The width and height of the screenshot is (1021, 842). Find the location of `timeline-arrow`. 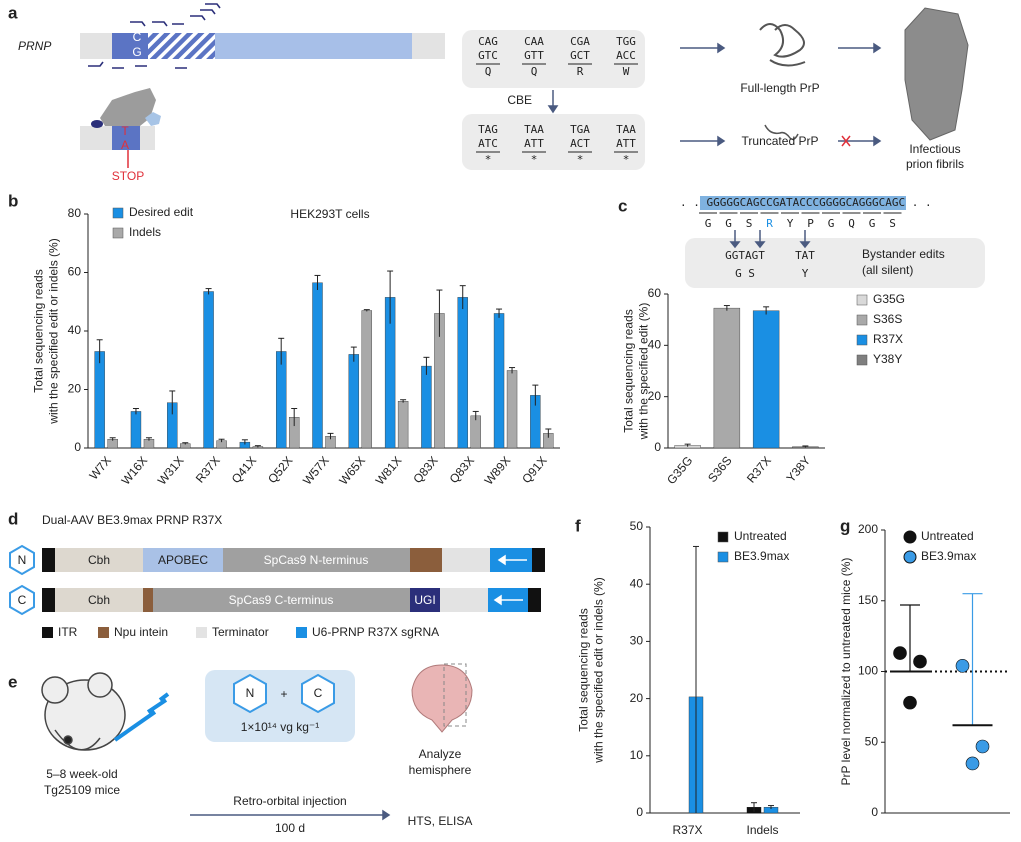

timeline-arrow is located at coordinates (290, 815).